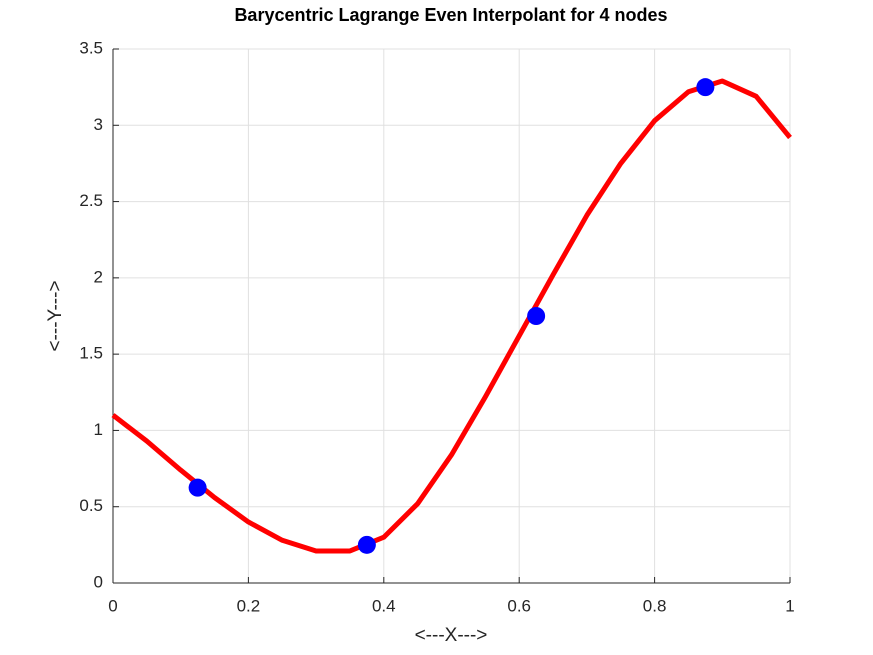 The height and width of the screenshot is (655, 873). Describe the element at coordinates (519, 605) in the screenshot. I see `x-tick-label: 0.6` at that location.